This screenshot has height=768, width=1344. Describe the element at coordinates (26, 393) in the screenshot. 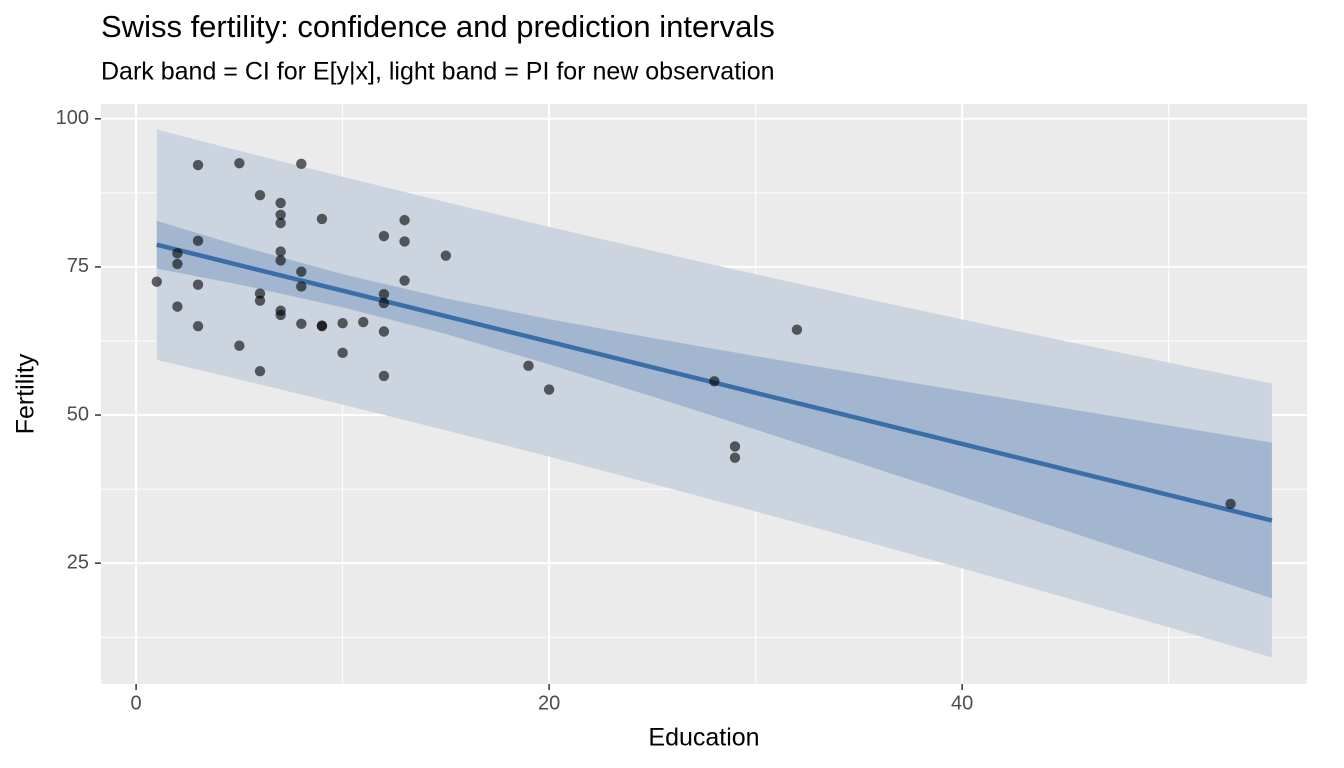

I see `y-axis-label: Fertility` at that location.